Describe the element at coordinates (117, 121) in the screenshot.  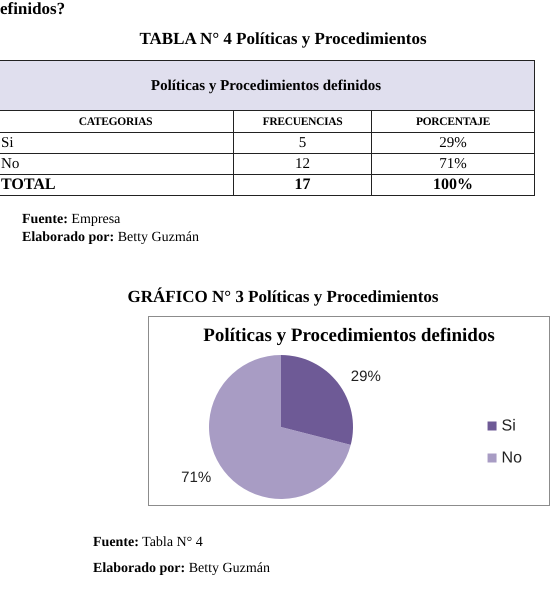
I see `text: CATEGORIAS` at that location.